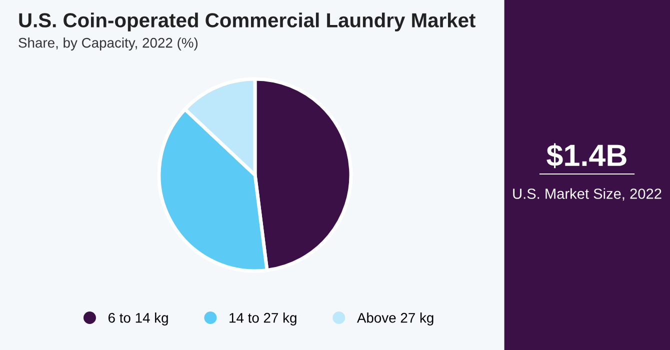 The width and height of the screenshot is (670, 350). Describe the element at coordinates (263, 319) in the screenshot. I see `legend-label: 14 to 27 kg` at that location.